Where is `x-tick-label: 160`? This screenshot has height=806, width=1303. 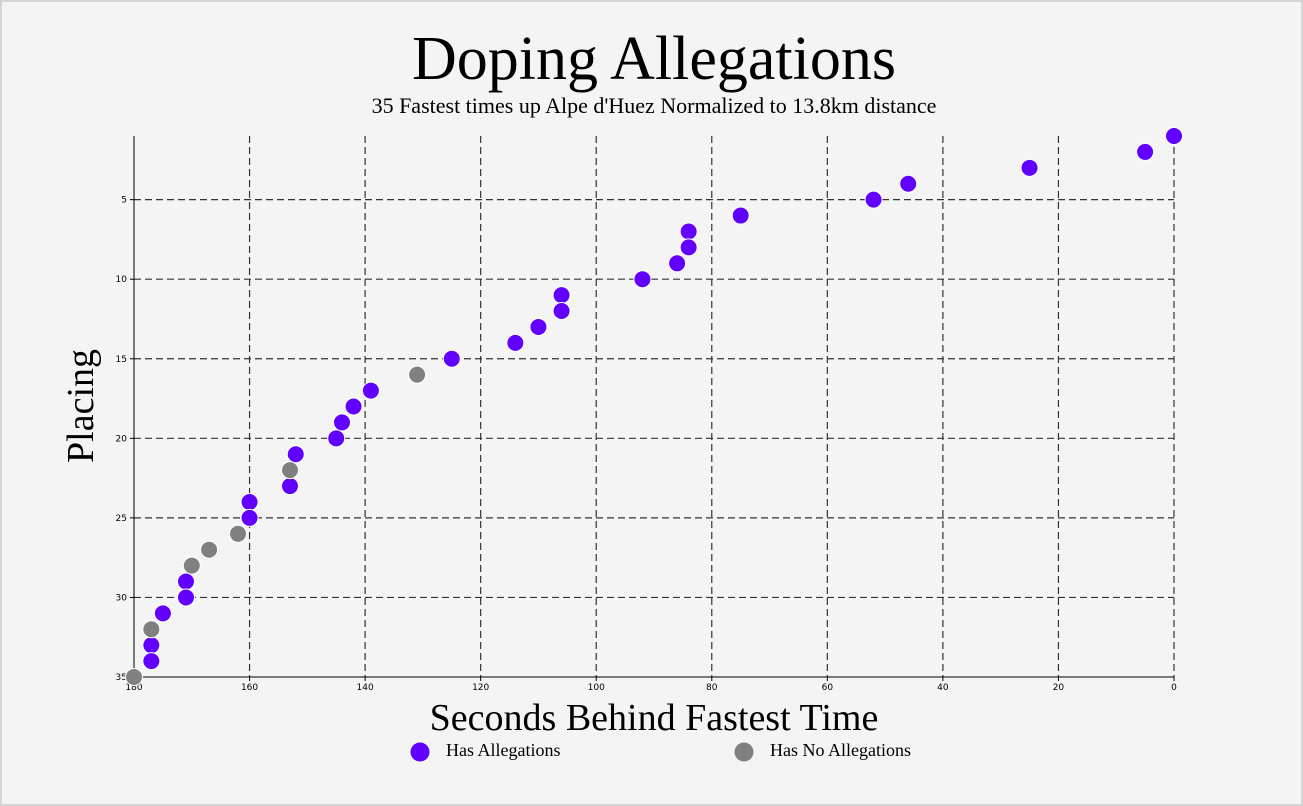
x-tick-label: 160 is located at coordinates (249, 688).